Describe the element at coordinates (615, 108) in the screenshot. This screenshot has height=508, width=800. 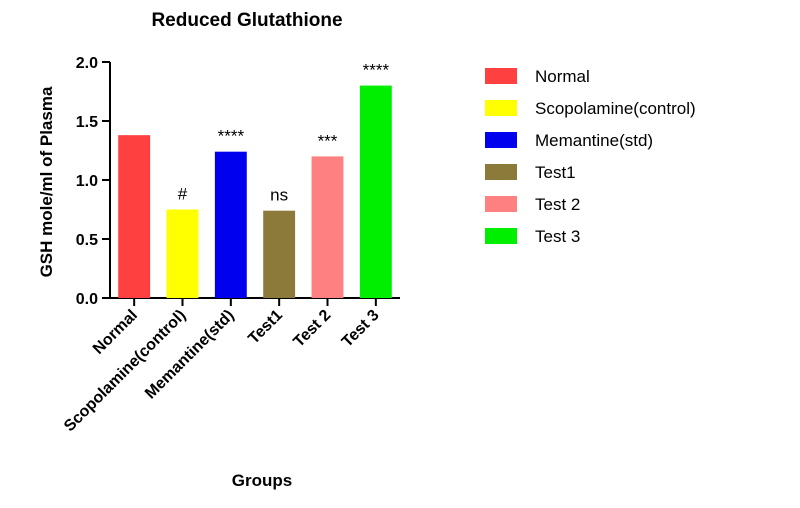
I see `legend-label-scopolamine-control: Scopolamine(control)` at that location.